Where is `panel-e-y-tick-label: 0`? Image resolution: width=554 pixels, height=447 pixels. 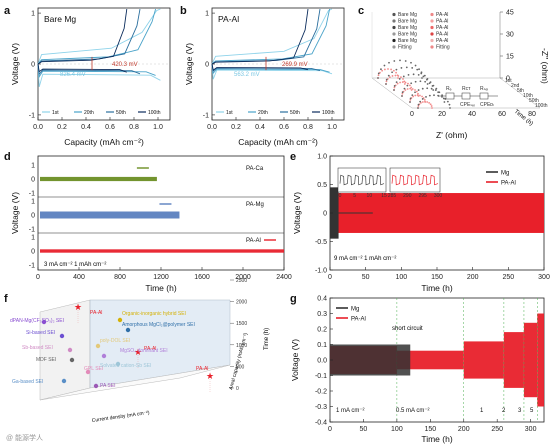 panel-e-y-tick-label: 0 is located at coordinates (325, 214).